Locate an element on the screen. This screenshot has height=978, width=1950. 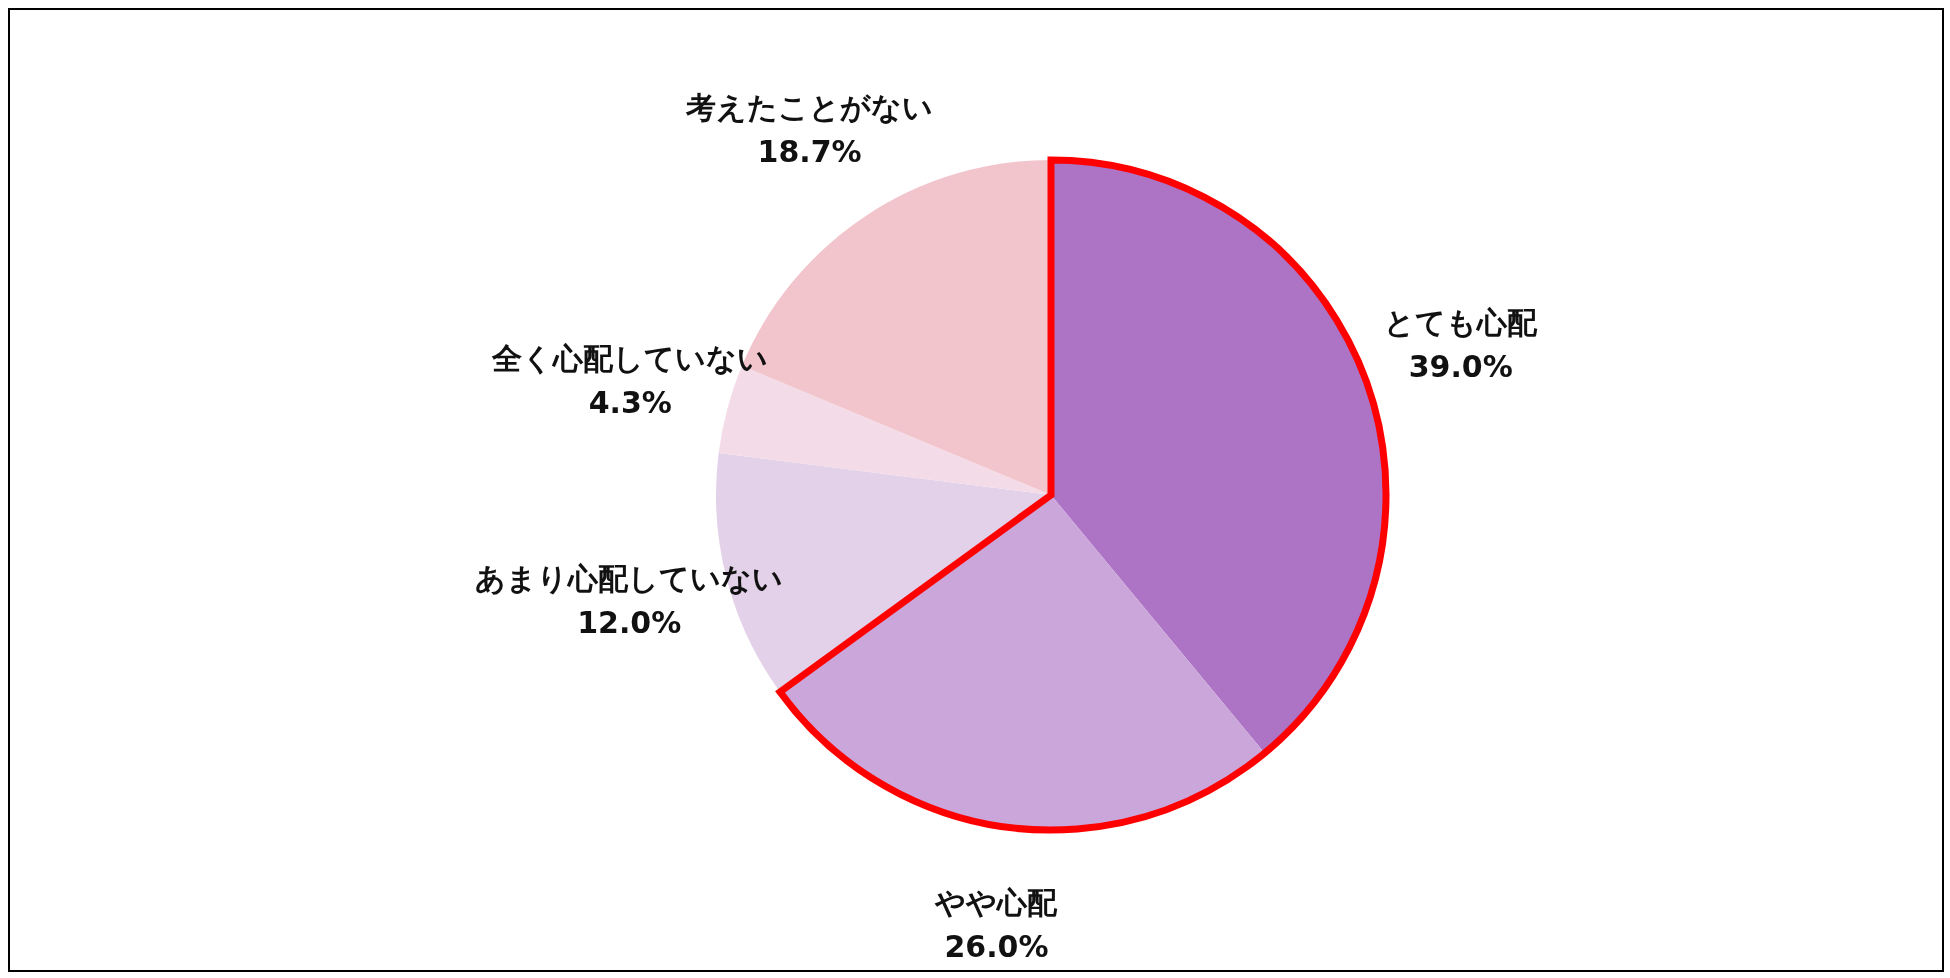
slice-label: 全く心配していない is located at coordinates (630, 358).